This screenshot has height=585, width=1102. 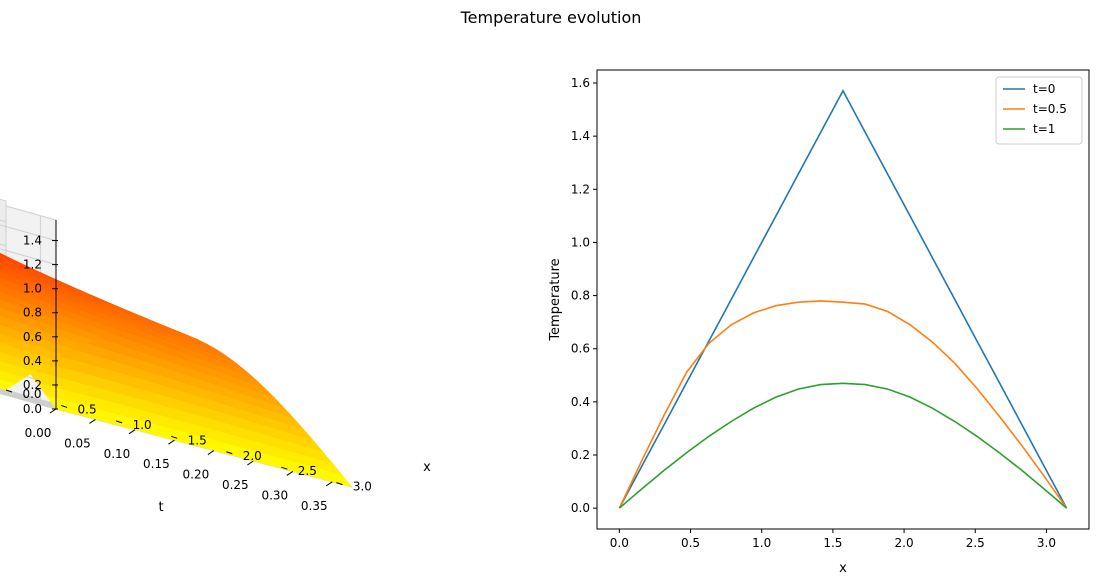 What do you see at coordinates (580, 508) in the screenshot?
I see `y-tick-label: 0.0` at bounding box center [580, 508].